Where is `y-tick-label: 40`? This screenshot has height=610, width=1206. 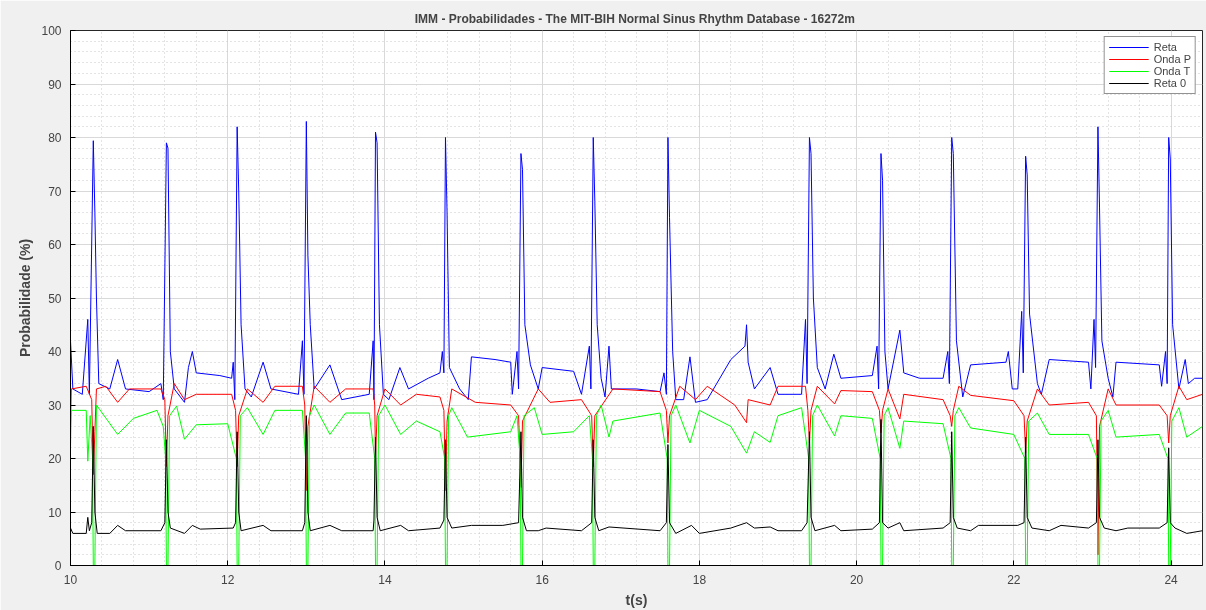
y-tick-label: 40 is located at coordinates (55, 352).